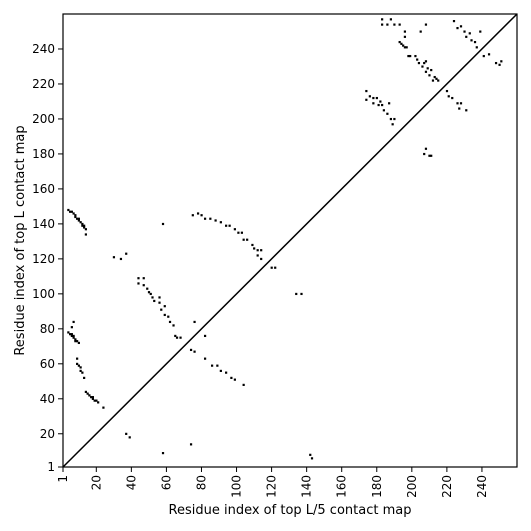 The image size is (531, 531). What do you see at coordinates (47, 399) in the screenshot?
I see `y-tick-label: 40` at bounding box center [47, 399].